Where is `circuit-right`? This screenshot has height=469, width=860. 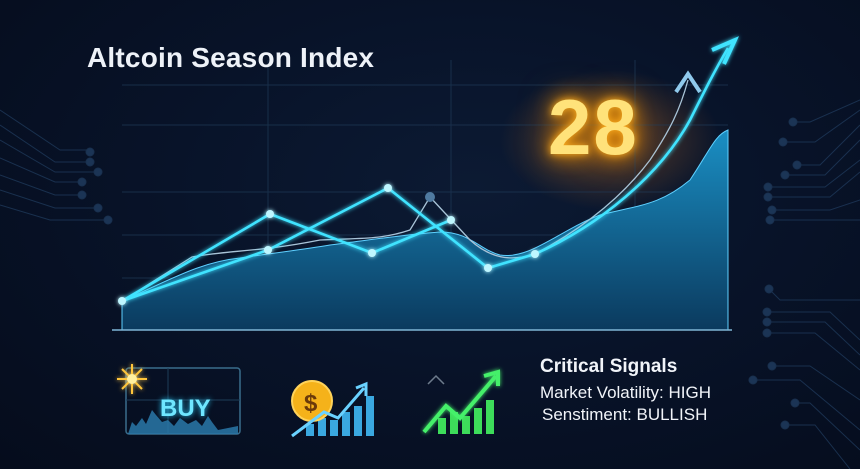 circuit-right is located at coordinates (804, 284).